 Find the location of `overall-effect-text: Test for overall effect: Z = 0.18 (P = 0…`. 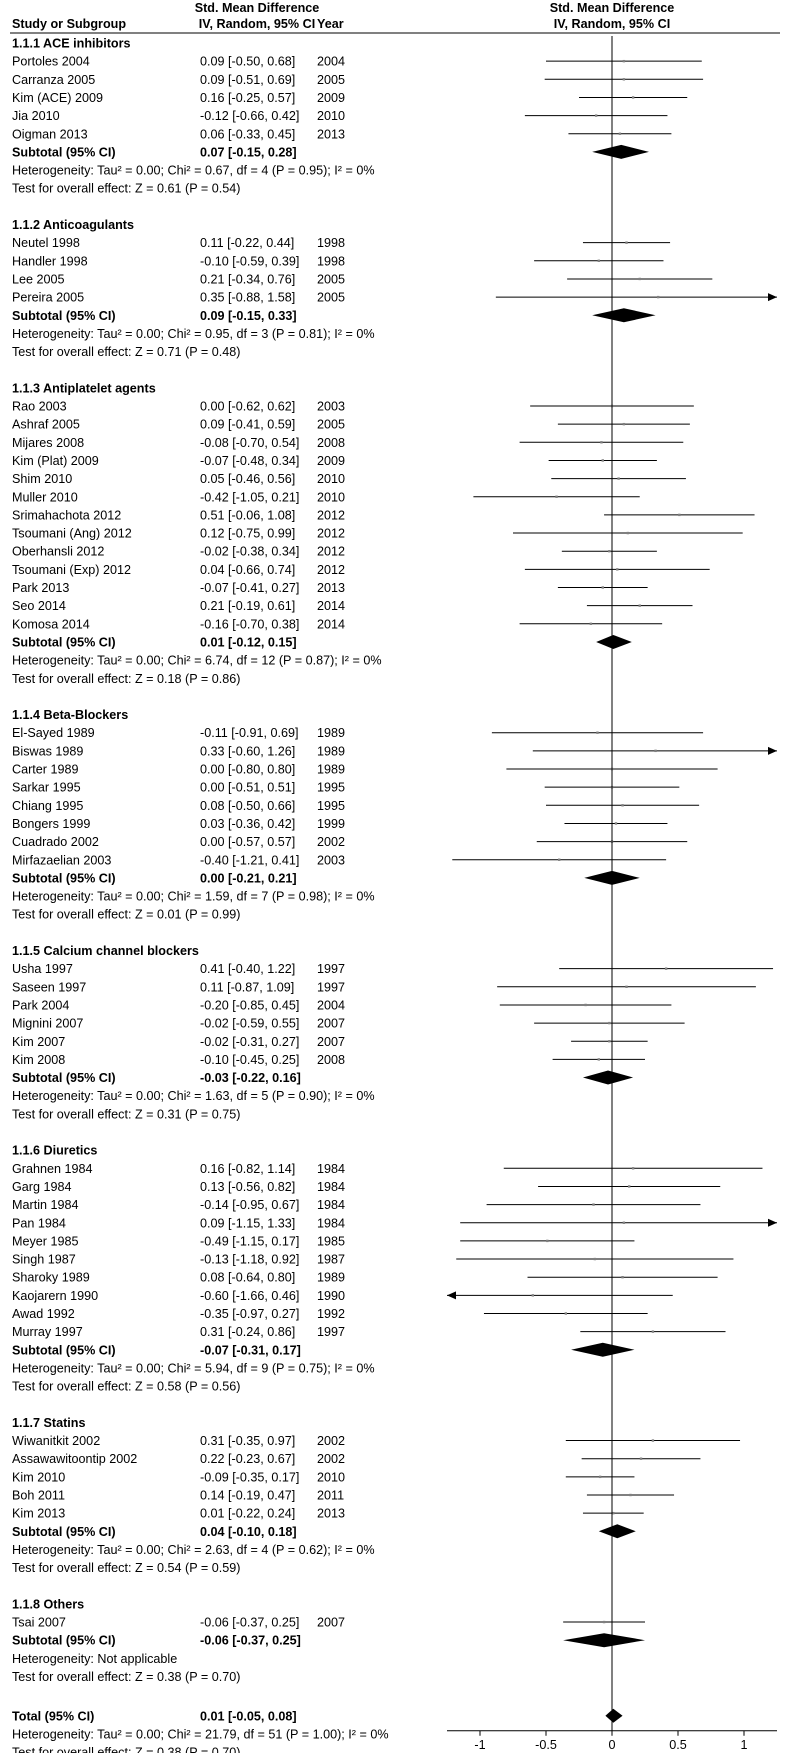

overall-effect-text: Test for overall effect: Z = 0.18 (P = 0… is located at coordinates (126, 679).